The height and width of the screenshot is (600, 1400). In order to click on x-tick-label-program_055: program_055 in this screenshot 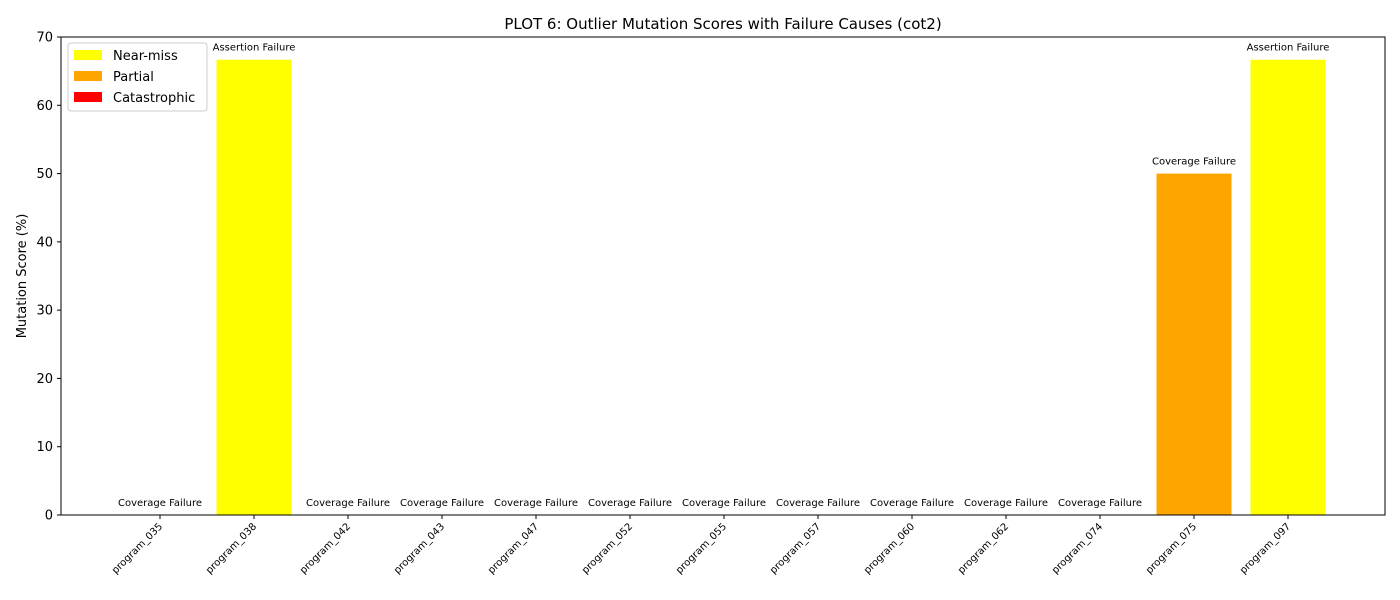, I will do `click(701, 548)`.